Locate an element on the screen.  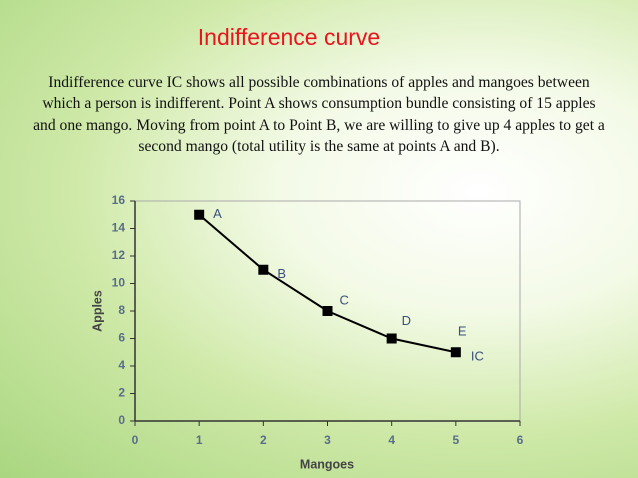
y-tick-label: 0 is located at coordinates (121, 420).